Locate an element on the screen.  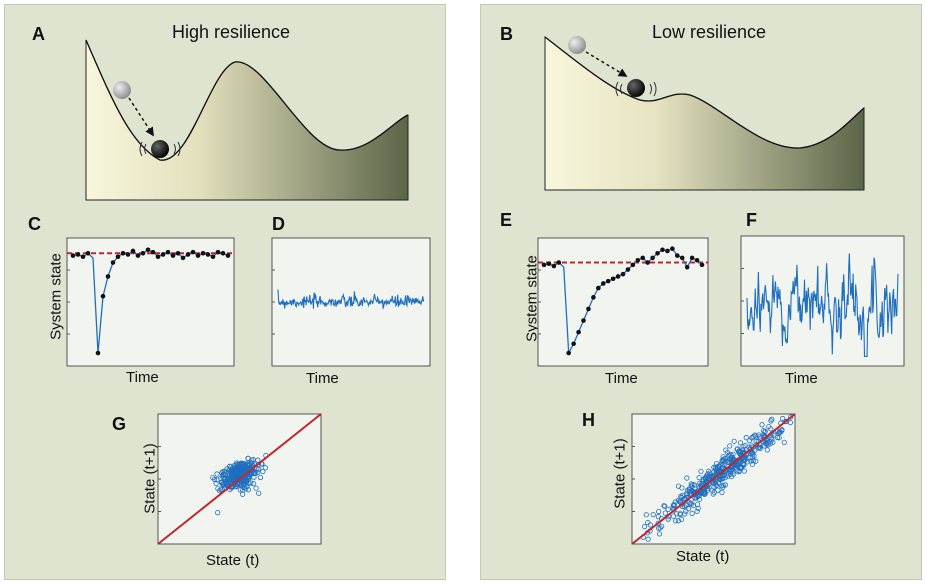
landscape-low-fill is located at coordinates (704, 113).